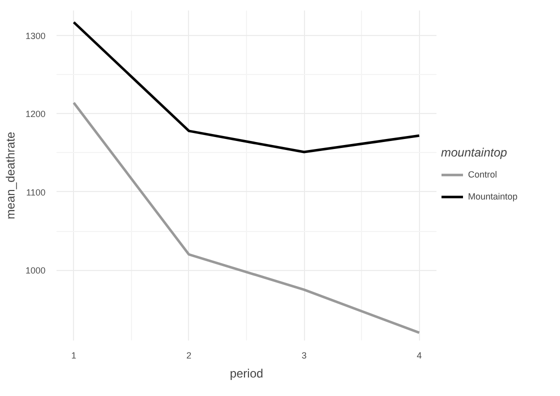  What do you see at coordinates (483, 175) in the screenshot?
I see `legend-label: Control` at bounding box center [483, 175].